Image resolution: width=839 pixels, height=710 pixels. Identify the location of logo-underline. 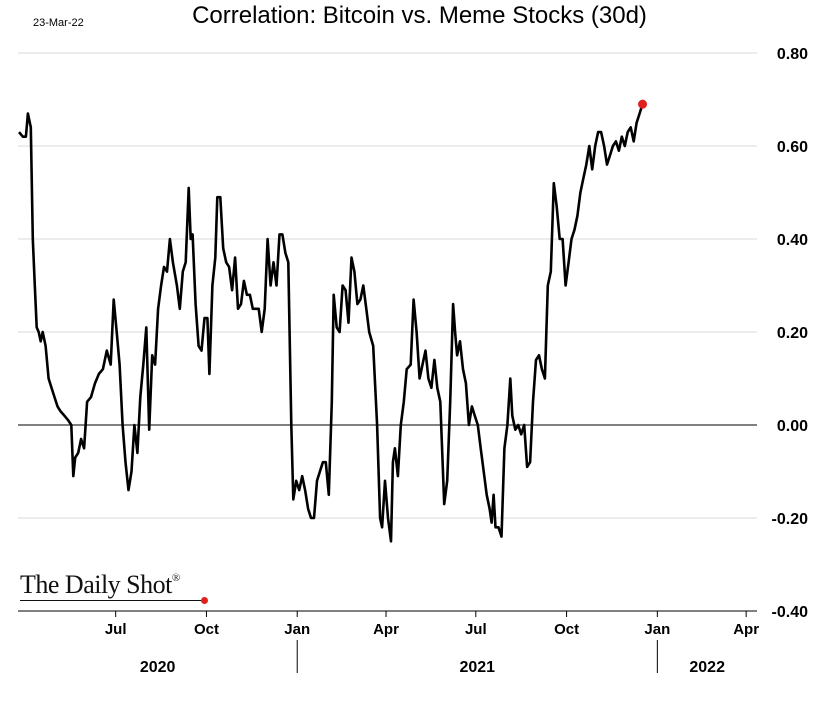
(112, 600).